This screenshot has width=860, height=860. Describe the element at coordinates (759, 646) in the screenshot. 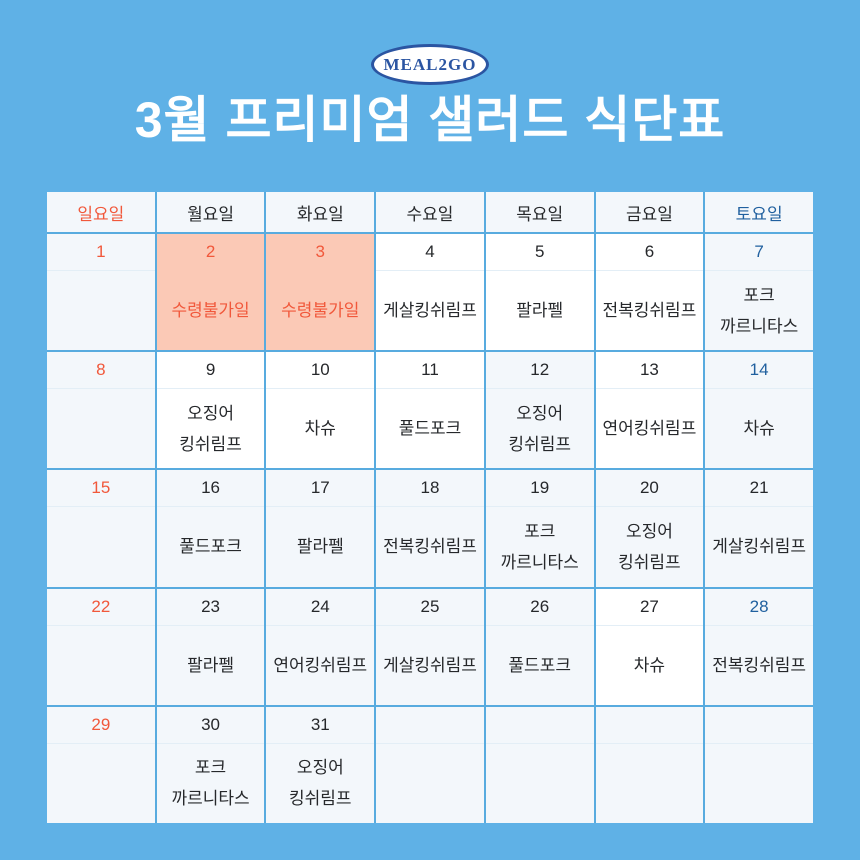

I see `day-cell: 28 전복킹쉬림프` at that location.